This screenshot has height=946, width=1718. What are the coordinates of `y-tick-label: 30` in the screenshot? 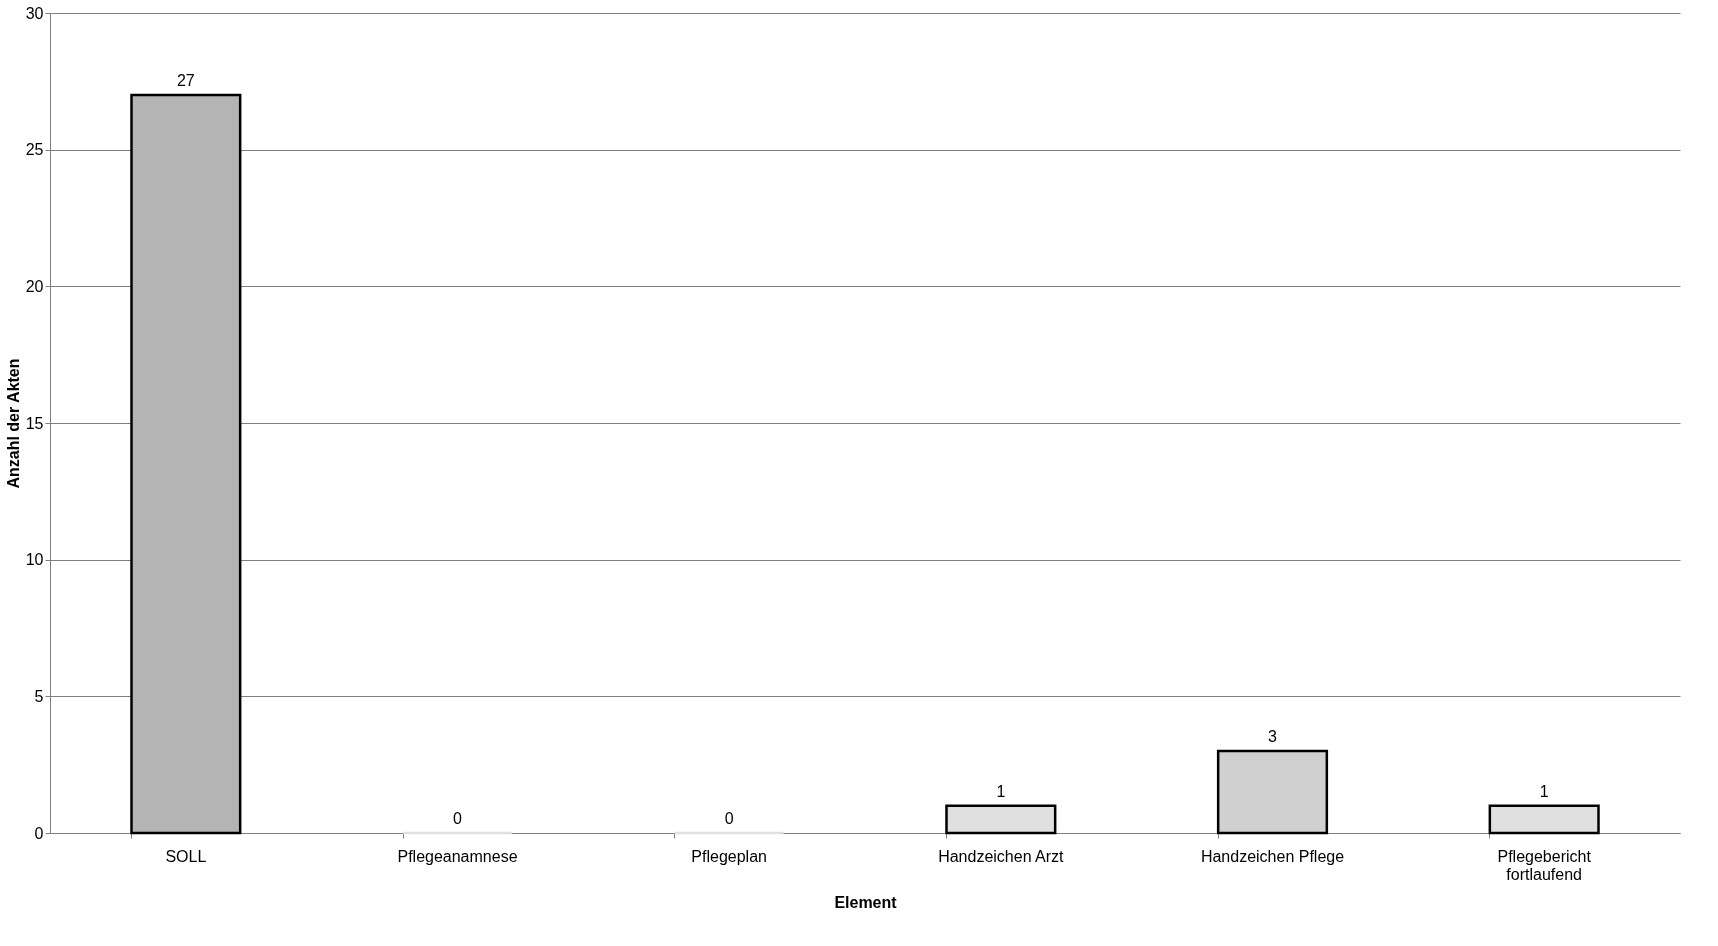 It's located at (34, 13).